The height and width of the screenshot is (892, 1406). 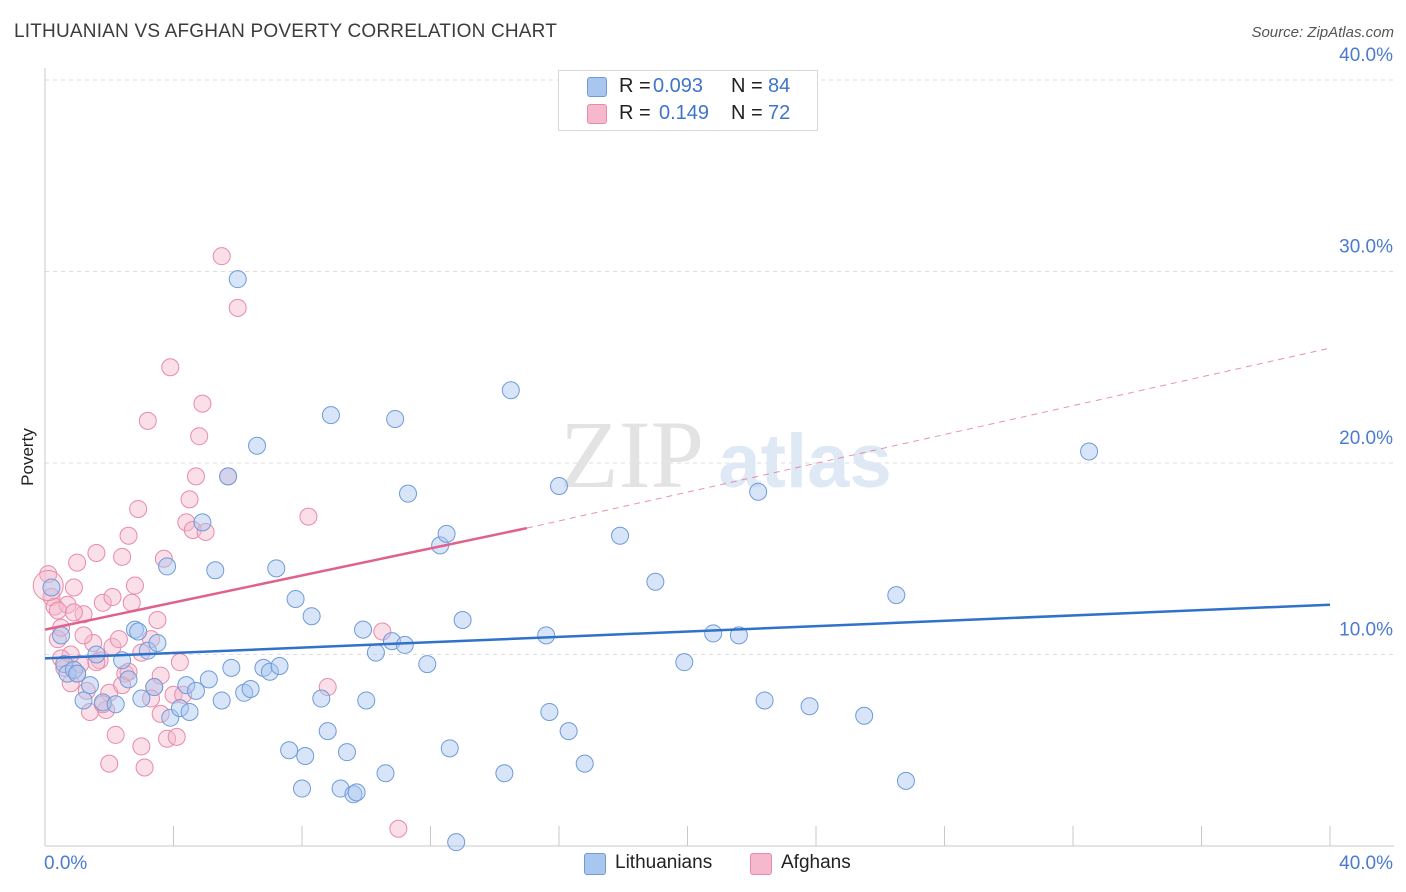 I want to click on watermark: ZIP atlas, so click(x=726, y=454).